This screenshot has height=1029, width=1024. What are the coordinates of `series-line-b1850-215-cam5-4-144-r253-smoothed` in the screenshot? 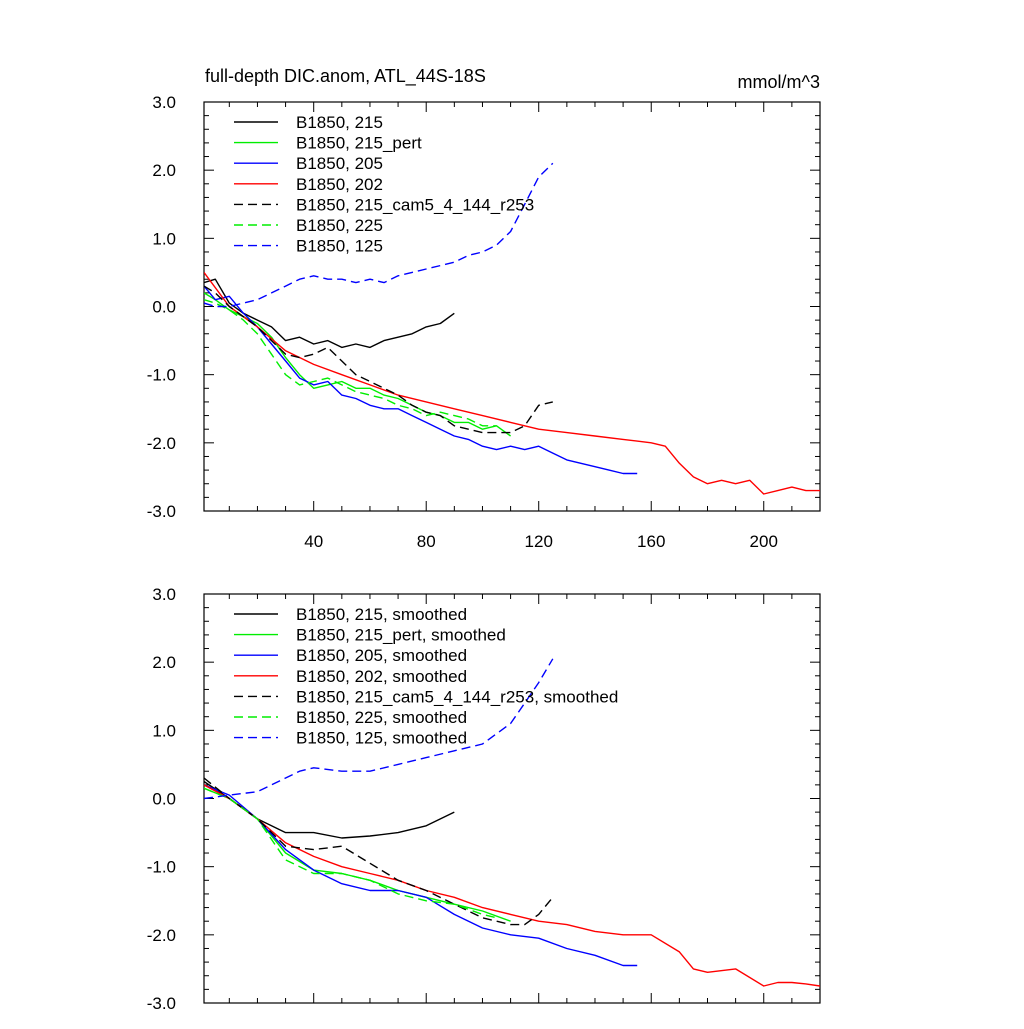 It's located at (379, 851).